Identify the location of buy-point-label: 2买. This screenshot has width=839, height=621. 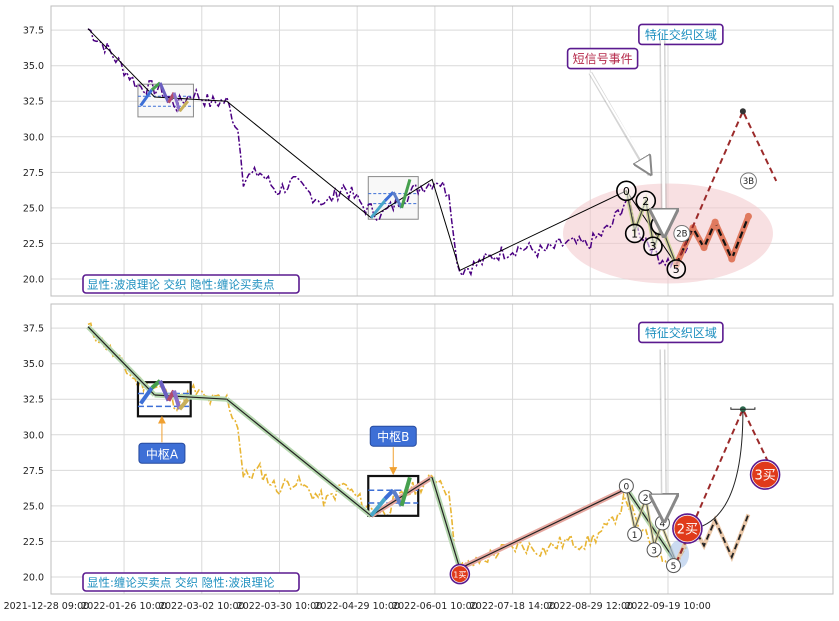
(687, 530).